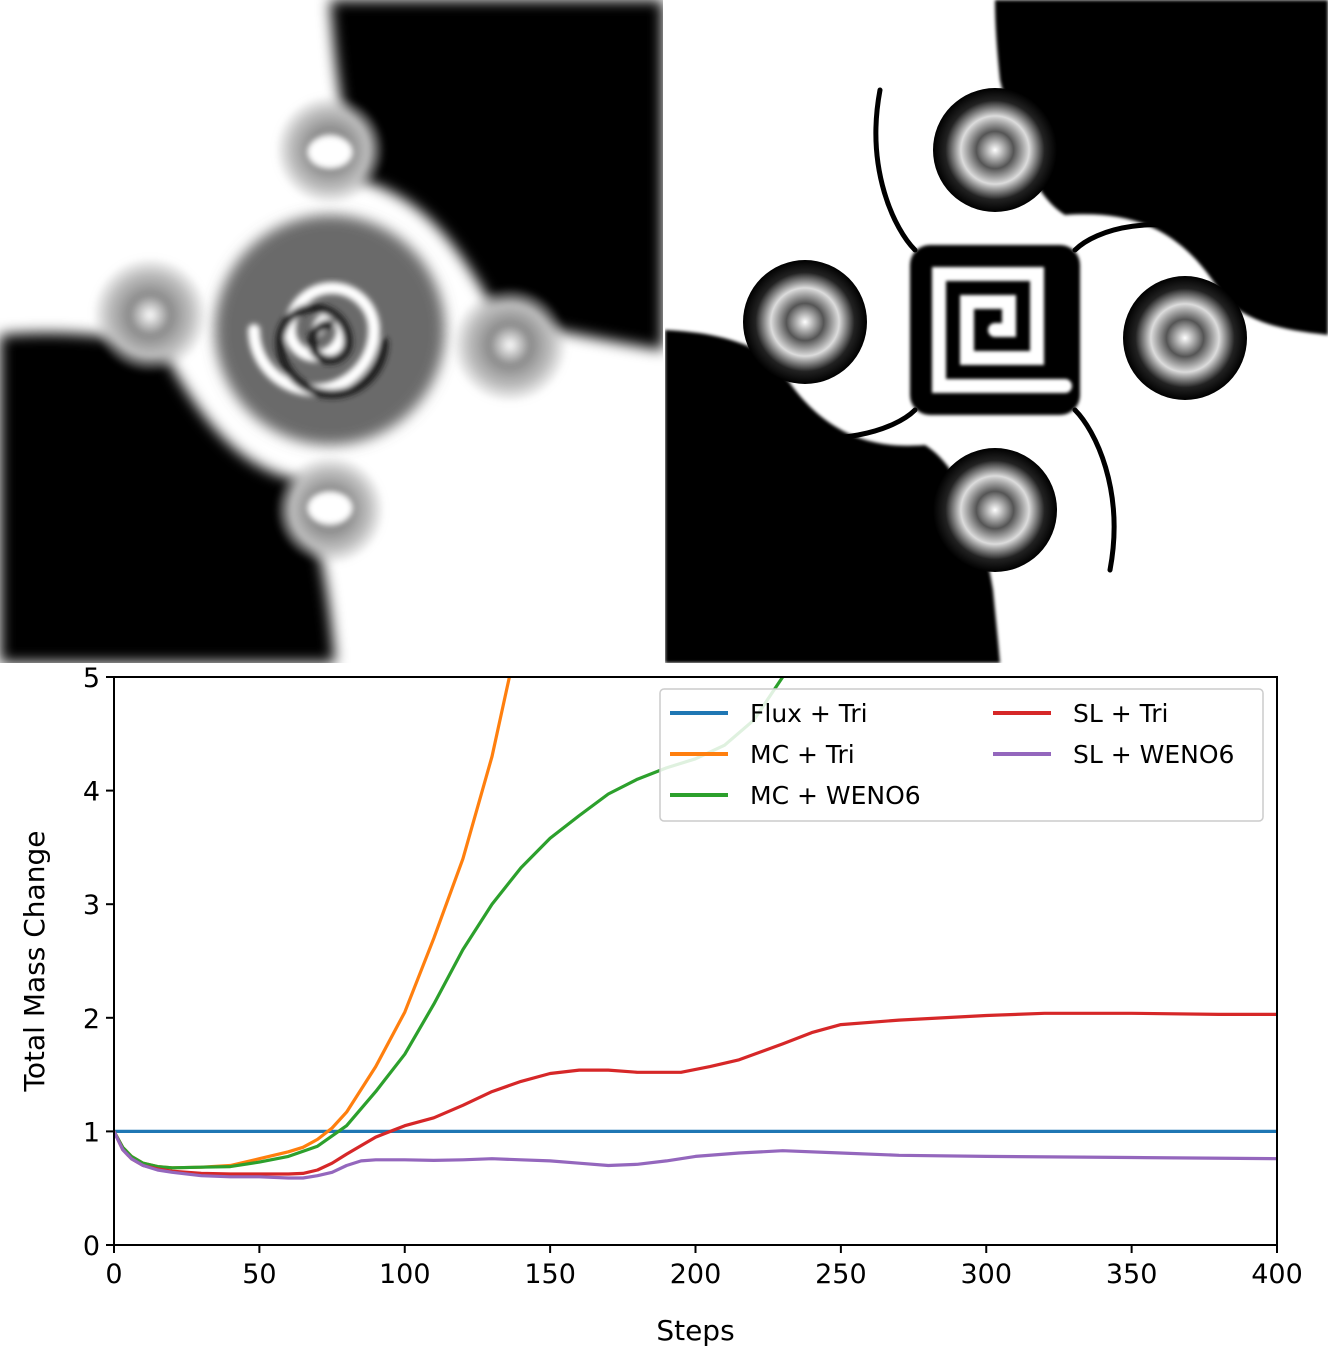  Describe the element at coordinates (91, 1019) in the screenshot. I see `y-tick-label: 2` at that location.